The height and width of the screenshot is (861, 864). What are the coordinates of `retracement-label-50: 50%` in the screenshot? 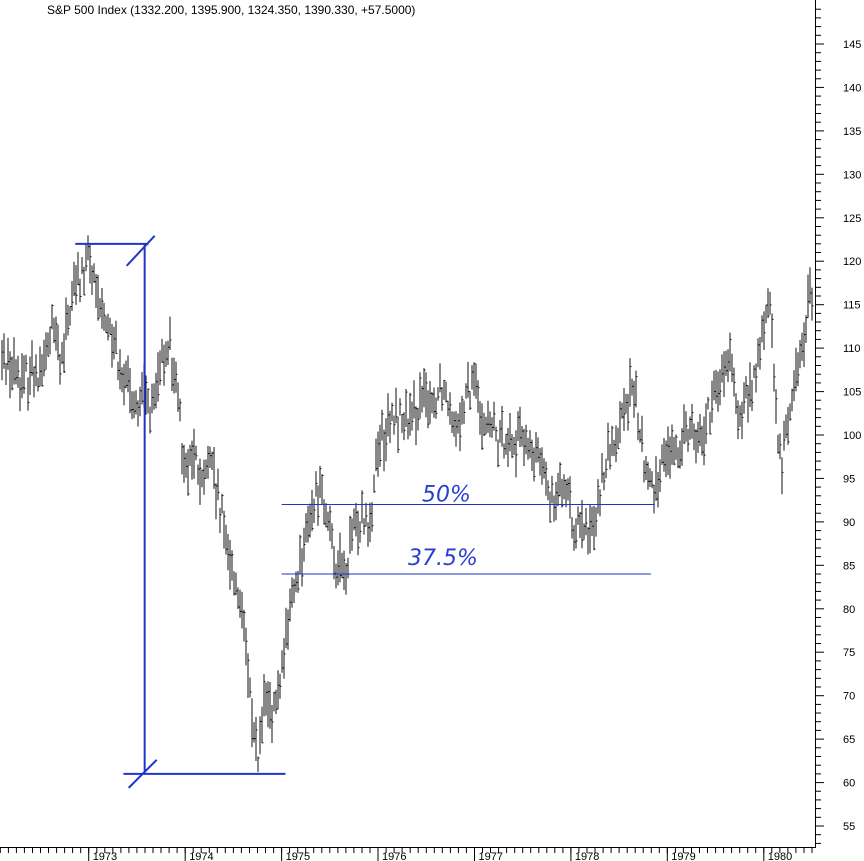 It's located at (446, 495).